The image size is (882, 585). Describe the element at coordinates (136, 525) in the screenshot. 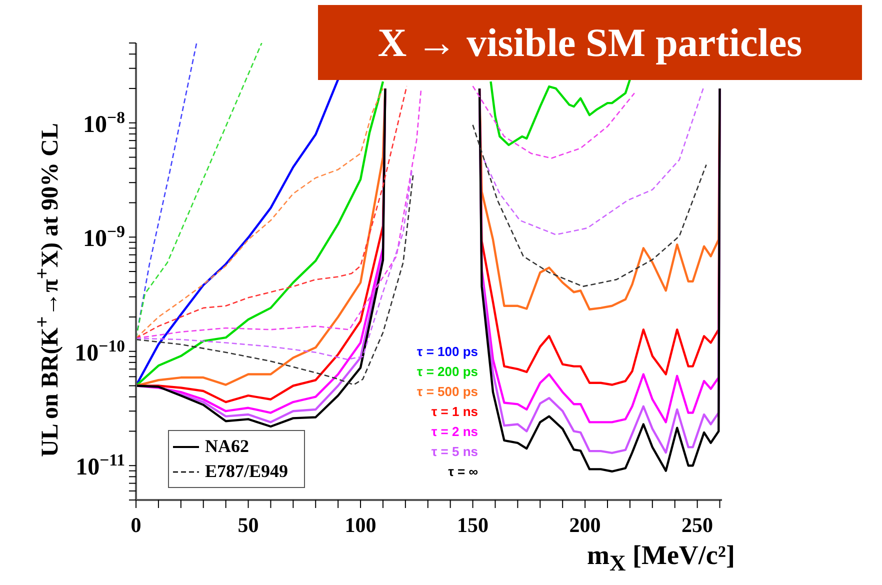

I see `x-tick-label: 0` at that location.